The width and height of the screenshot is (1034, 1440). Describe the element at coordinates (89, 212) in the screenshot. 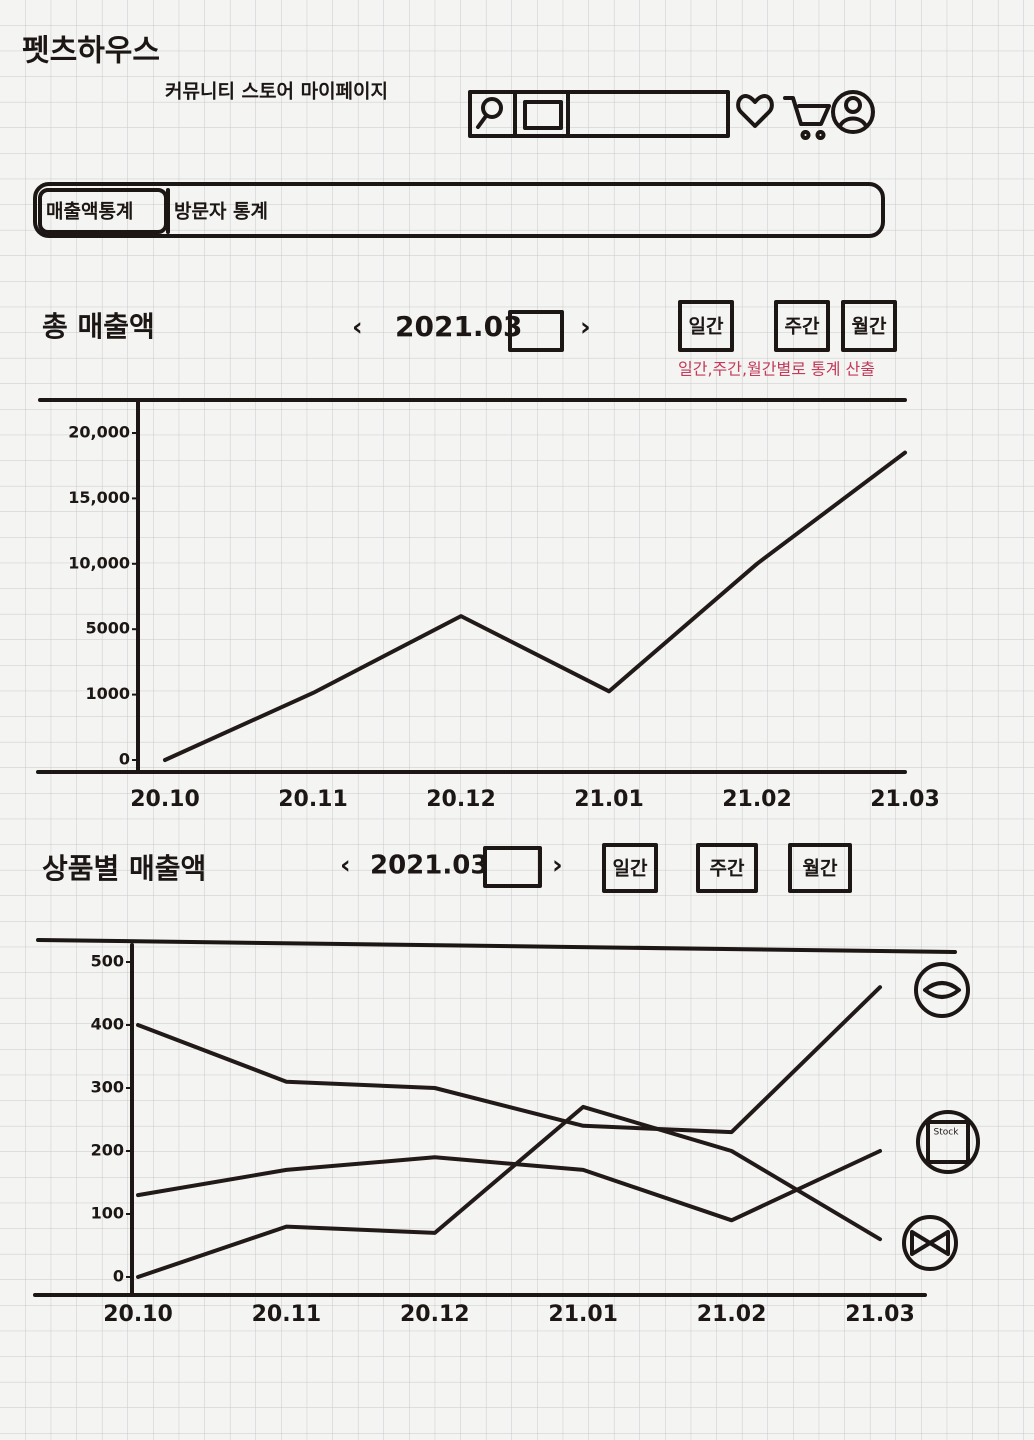

I see `tab: 매출액통계` at that location.